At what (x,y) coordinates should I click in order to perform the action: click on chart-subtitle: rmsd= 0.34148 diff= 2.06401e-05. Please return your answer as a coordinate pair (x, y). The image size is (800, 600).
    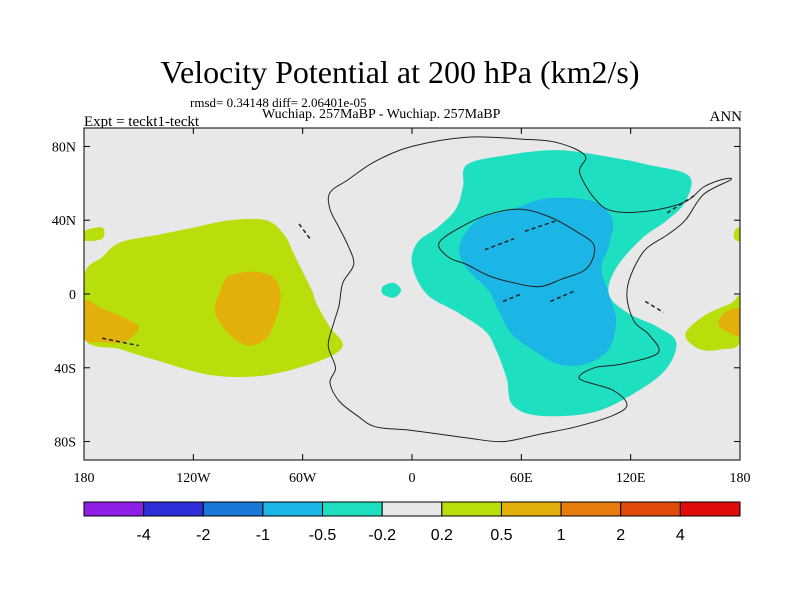
    Looking at the image, I should click on (278, 102).